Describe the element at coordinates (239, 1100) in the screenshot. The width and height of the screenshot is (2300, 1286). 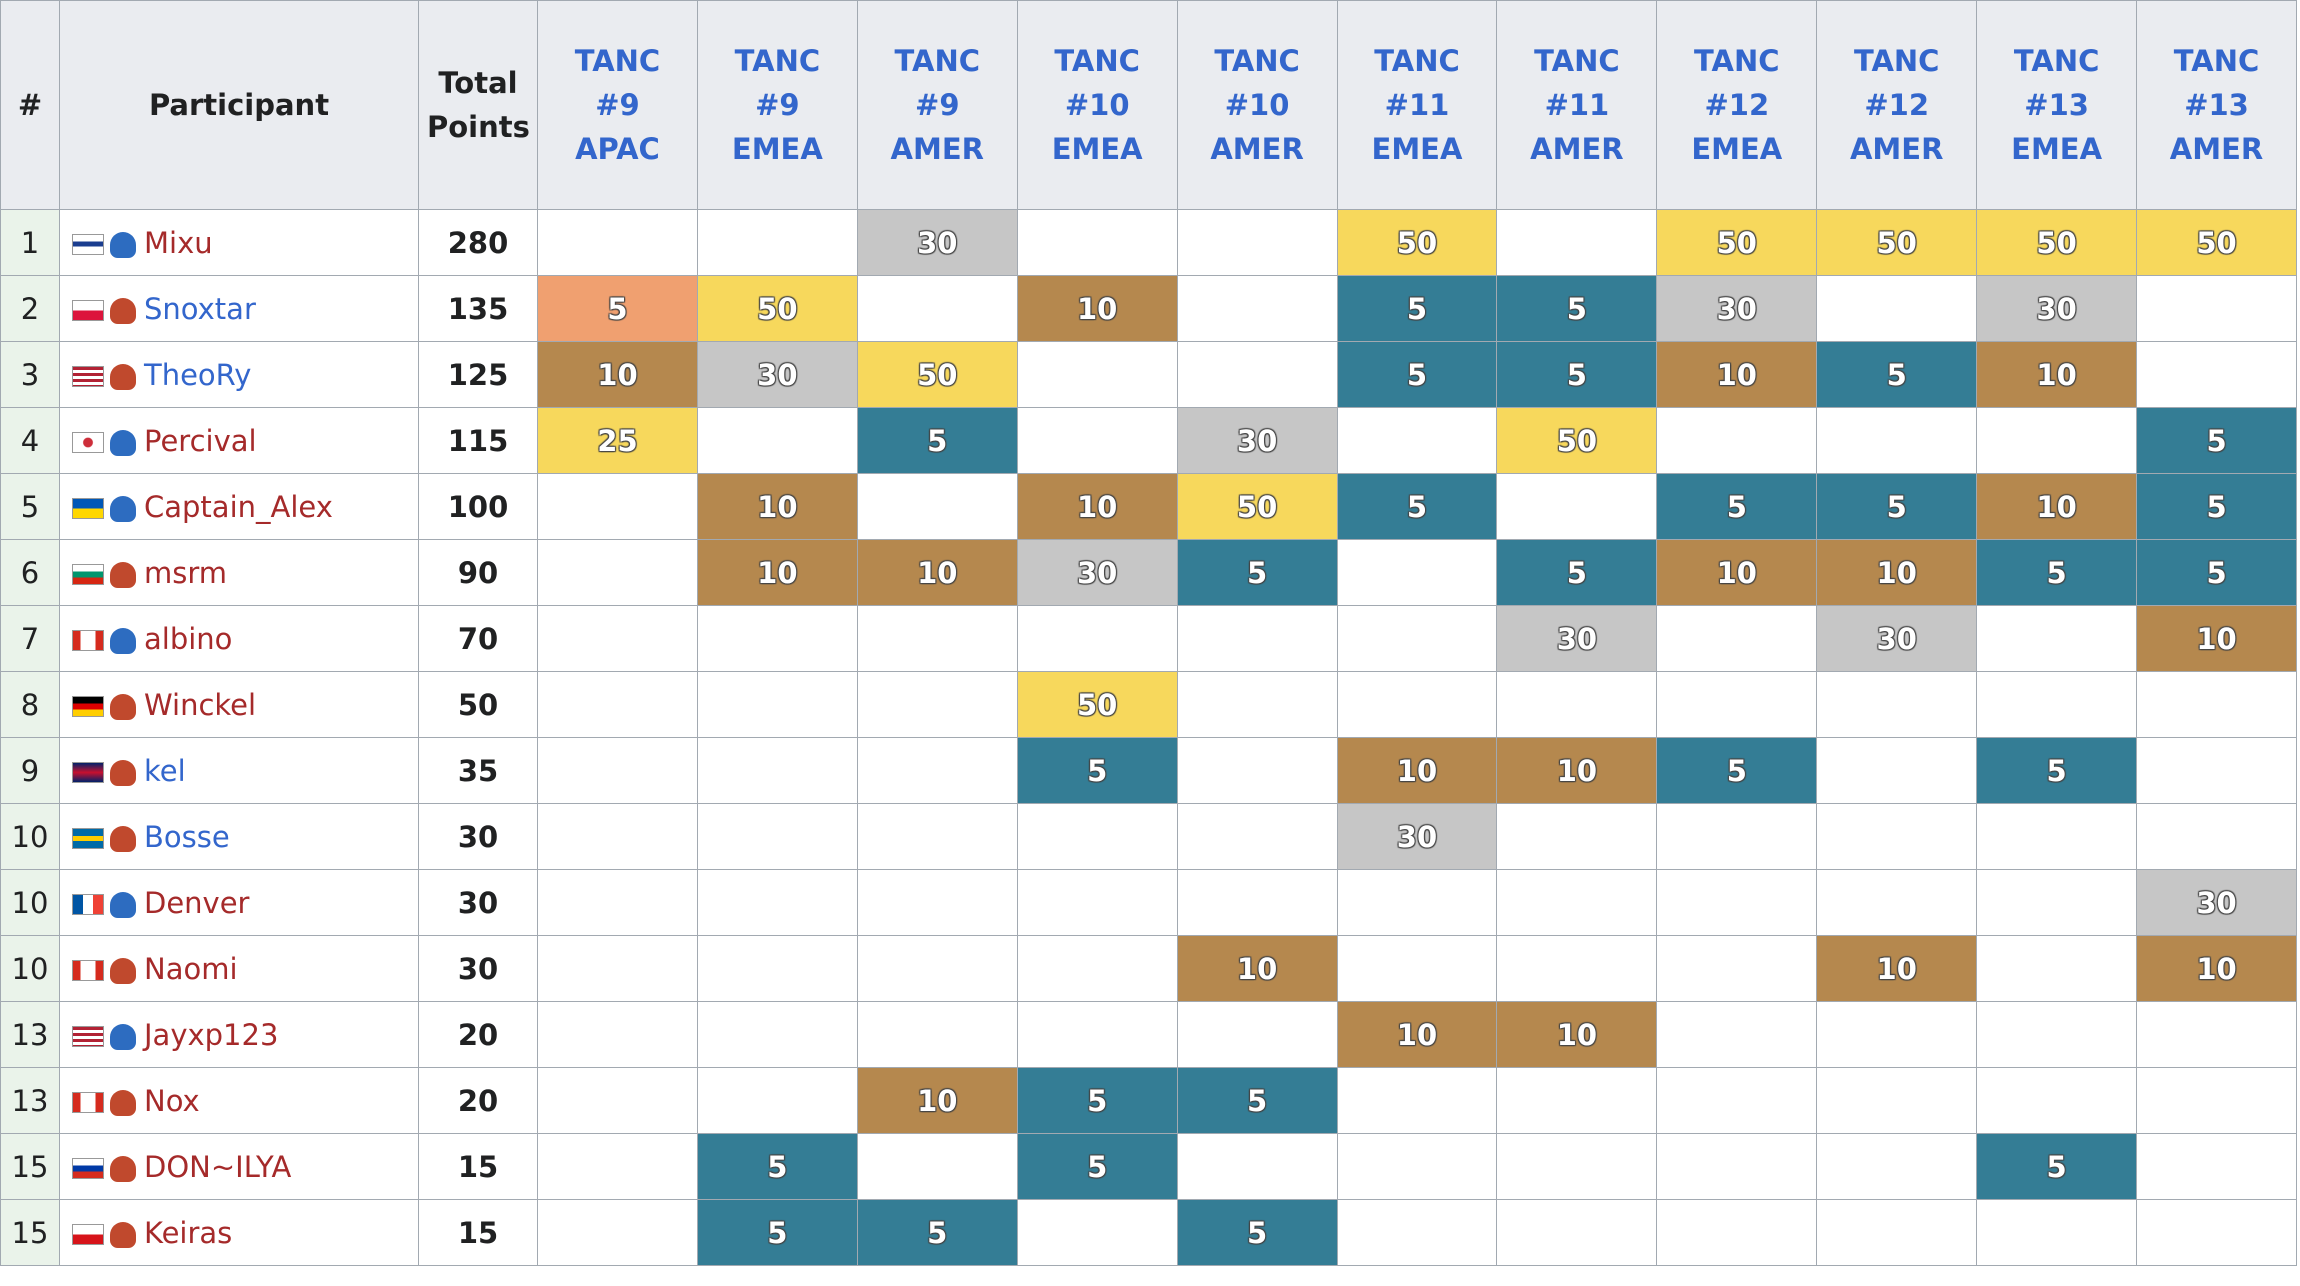
I see `participant: Nox` at that location.